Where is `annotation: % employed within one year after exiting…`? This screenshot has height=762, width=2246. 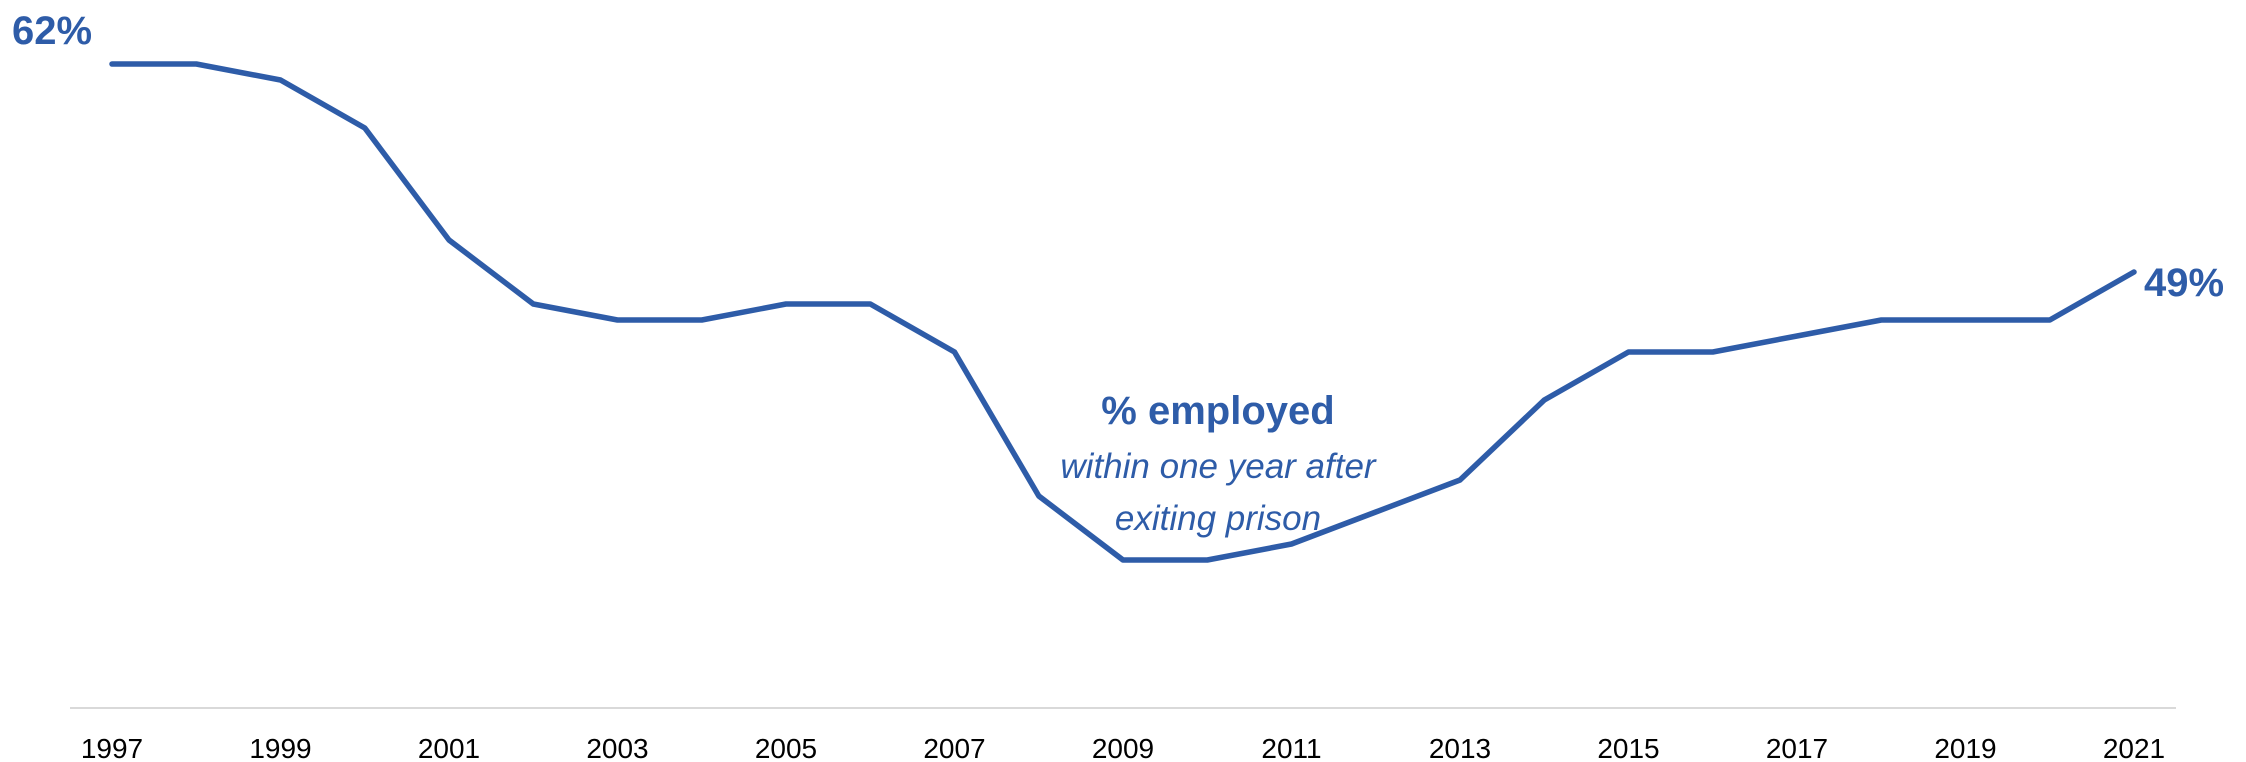
annotation: % employed within one year after exiting… is located at coordinates (1218, 463).